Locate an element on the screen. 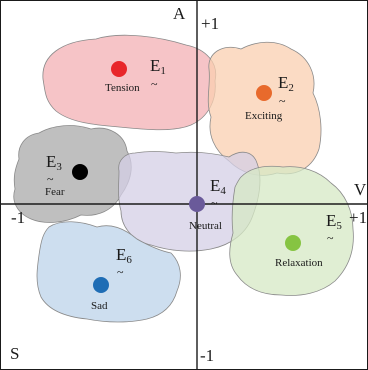 This screenshot has height=370, width=368. emotion-tilde-neutral: ~ is located at coordinates (214, 203).